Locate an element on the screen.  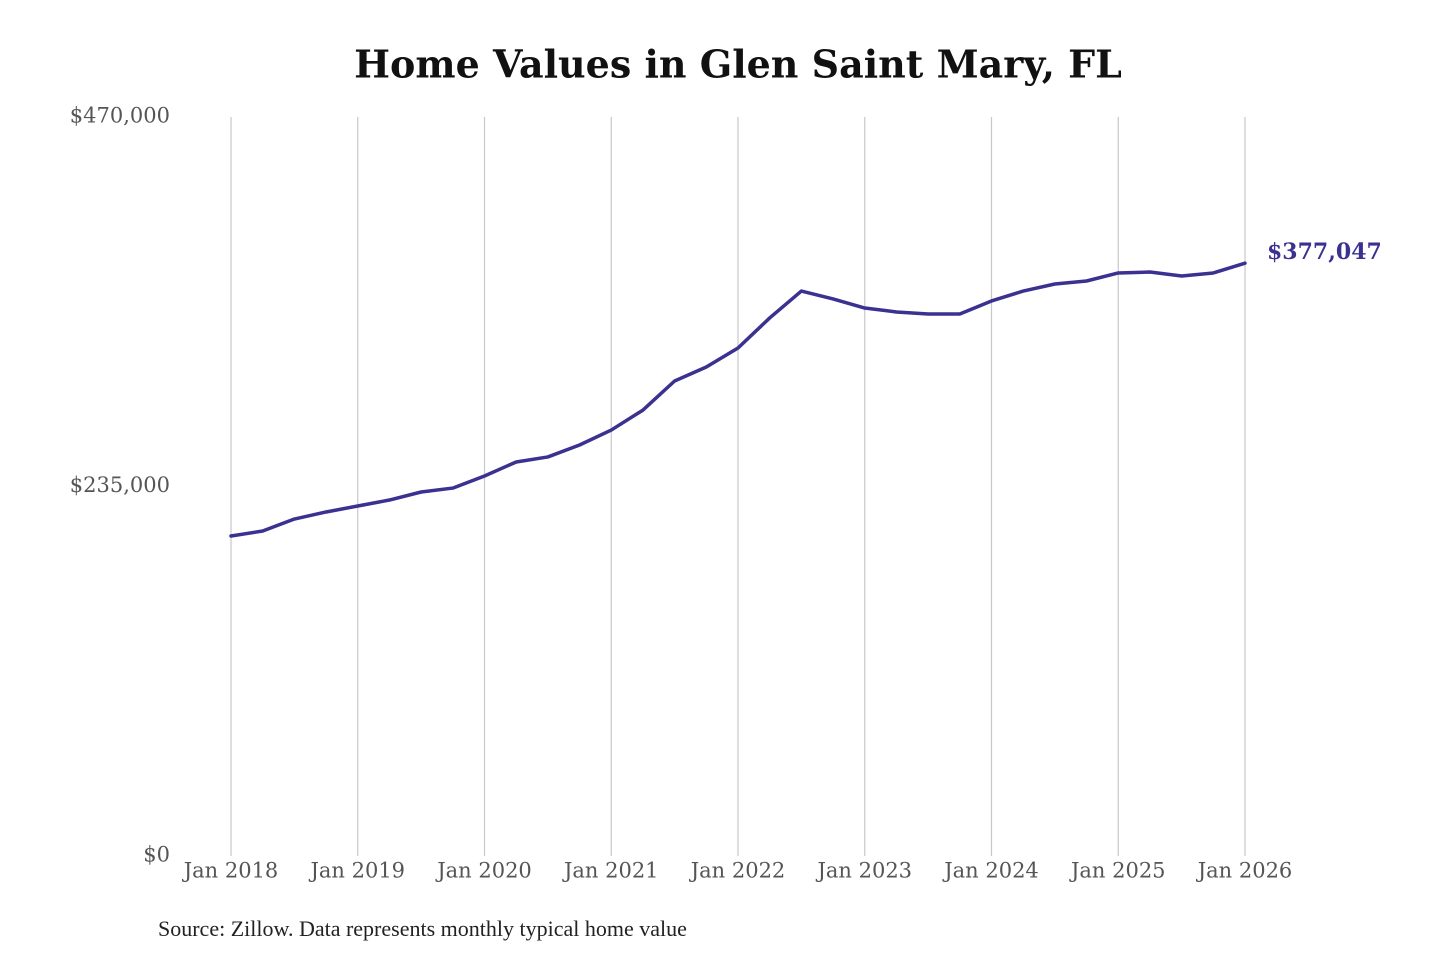
y-tick-label: $235,000 is located at coordinates (120, 485).